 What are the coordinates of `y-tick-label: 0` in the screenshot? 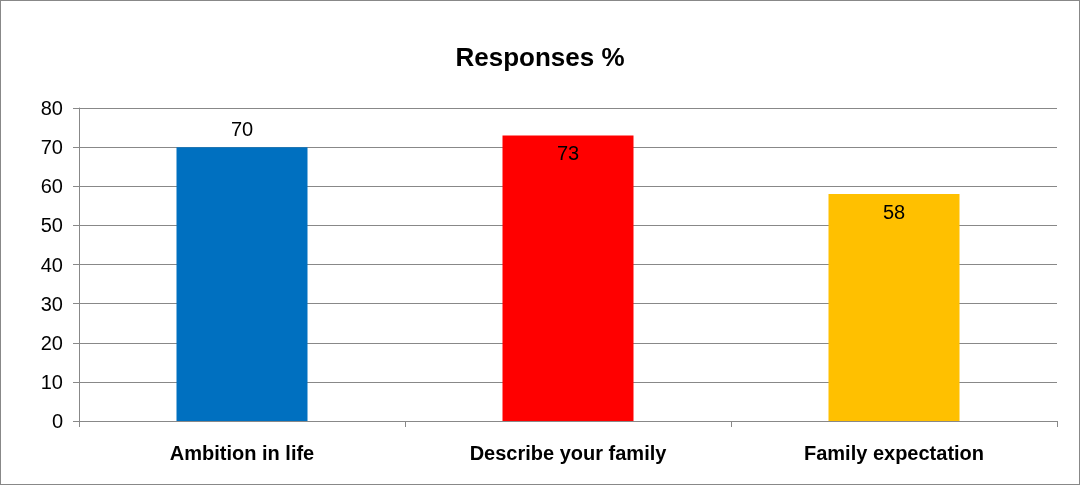 It's located at (57, 421).